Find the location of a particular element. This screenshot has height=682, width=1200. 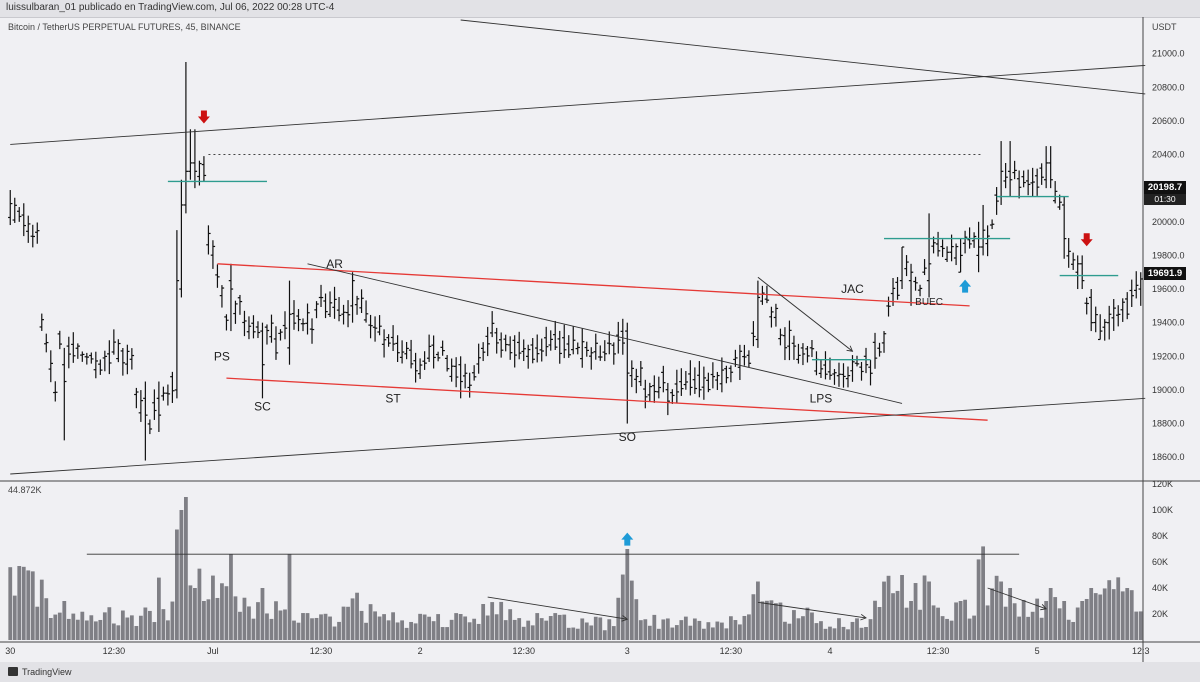

price-tick-label: 19600.0 is located at coordinates (1168, 289).